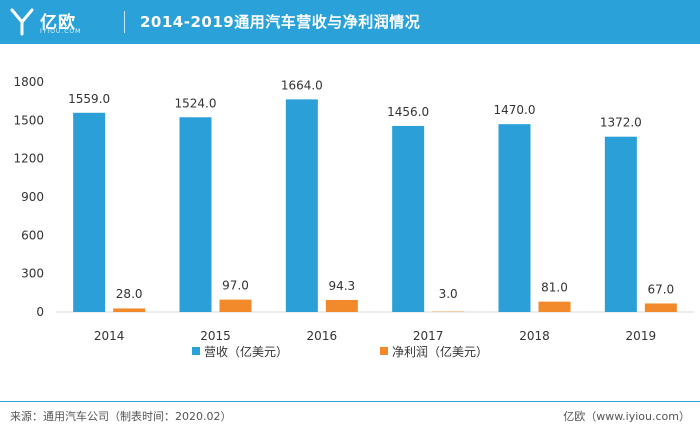  Describe the element at coordinates (196, 103) in the screenshot. I see `revenue-data-label: 1524.0` at that location.